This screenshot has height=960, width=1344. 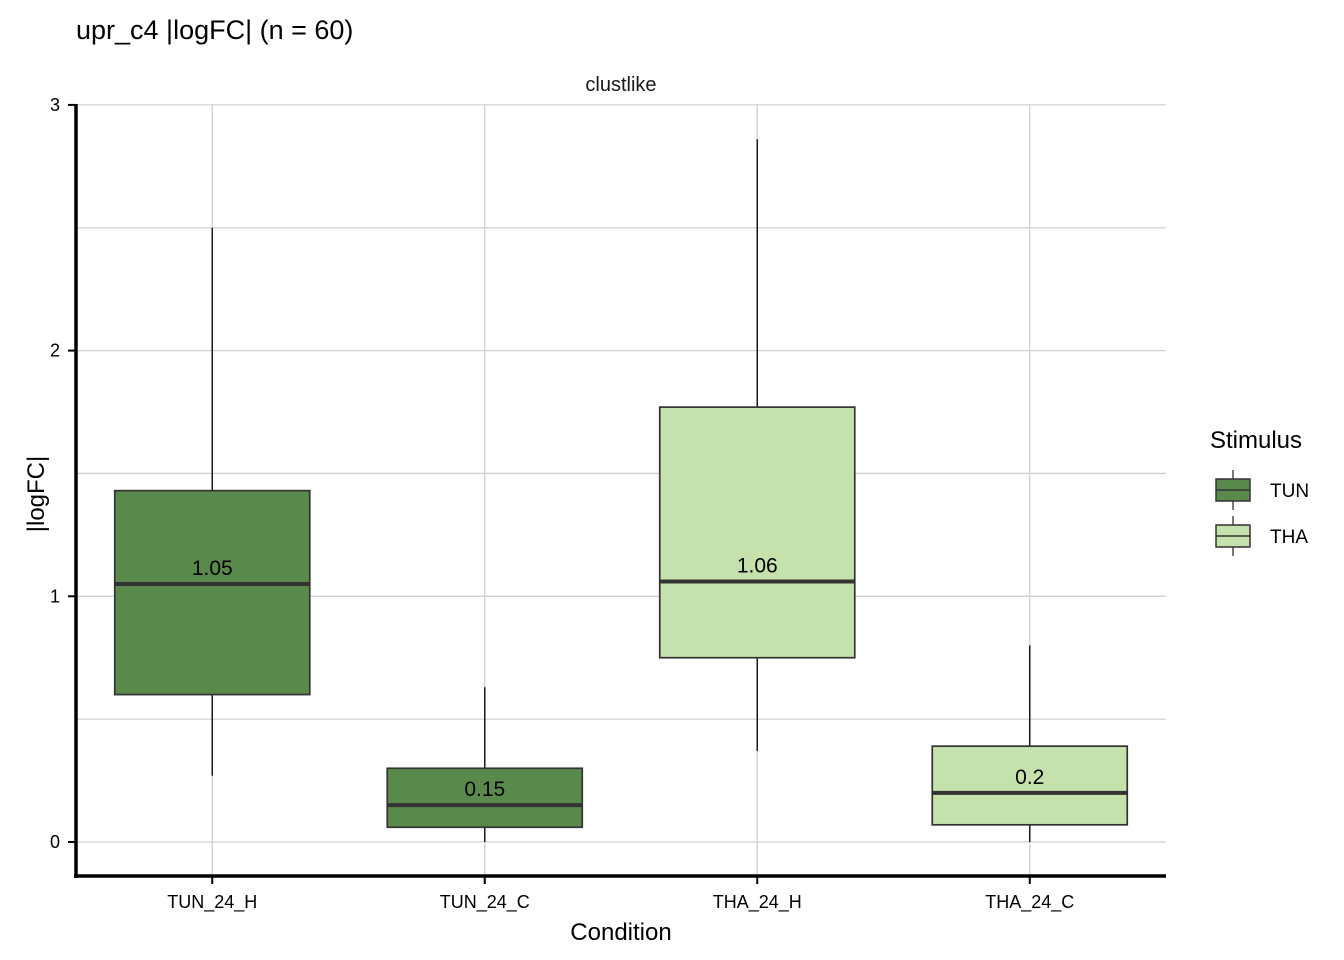 What do you see at coordinates (1029, 777) in the screenshot?
I see `median-label: 0.2` at bounding box center [1029, 777].